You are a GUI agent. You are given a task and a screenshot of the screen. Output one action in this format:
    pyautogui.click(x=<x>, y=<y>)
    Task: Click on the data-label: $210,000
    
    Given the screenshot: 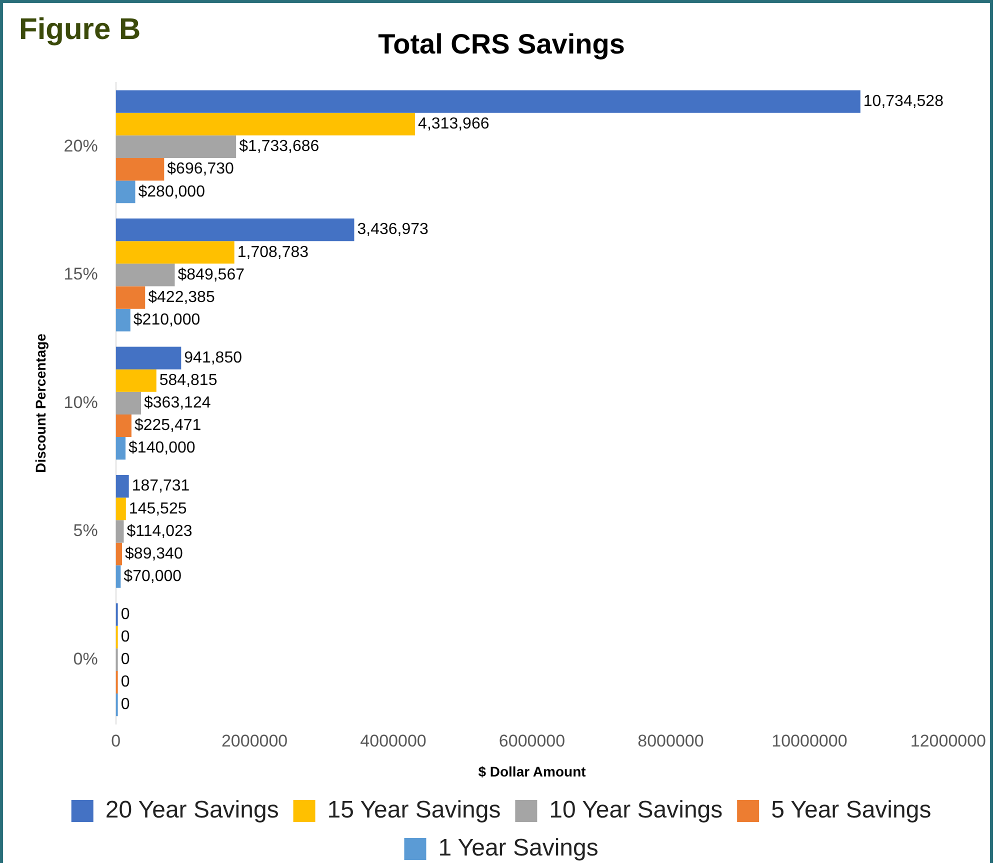 What is the action you would take?
    pyautogui.click(x=166, y=320)
    